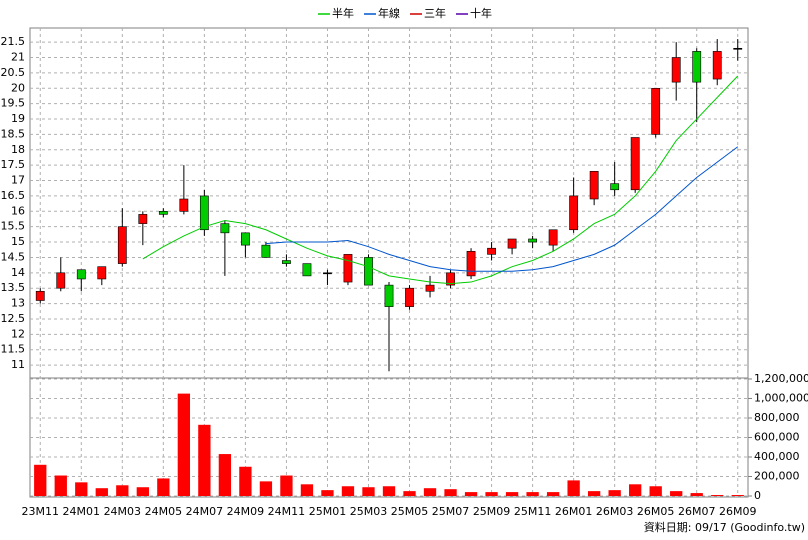 The image size is (808, 540). What do you see at coordinates (18, 303) in the screenshot?
I see `y-tick-label: 13` at bounding box center [18, 303].